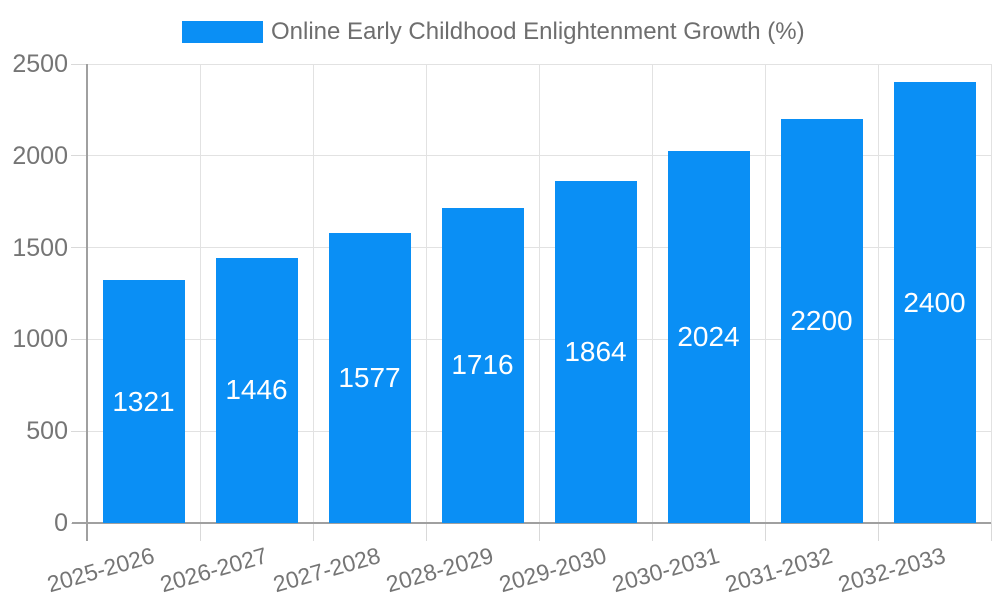 The width and height of the screenshot is (1000, 600). Describe the element at coordinates (665, 570) in the screenshot. I see `x-axis-label: 2030-2031` at that location.